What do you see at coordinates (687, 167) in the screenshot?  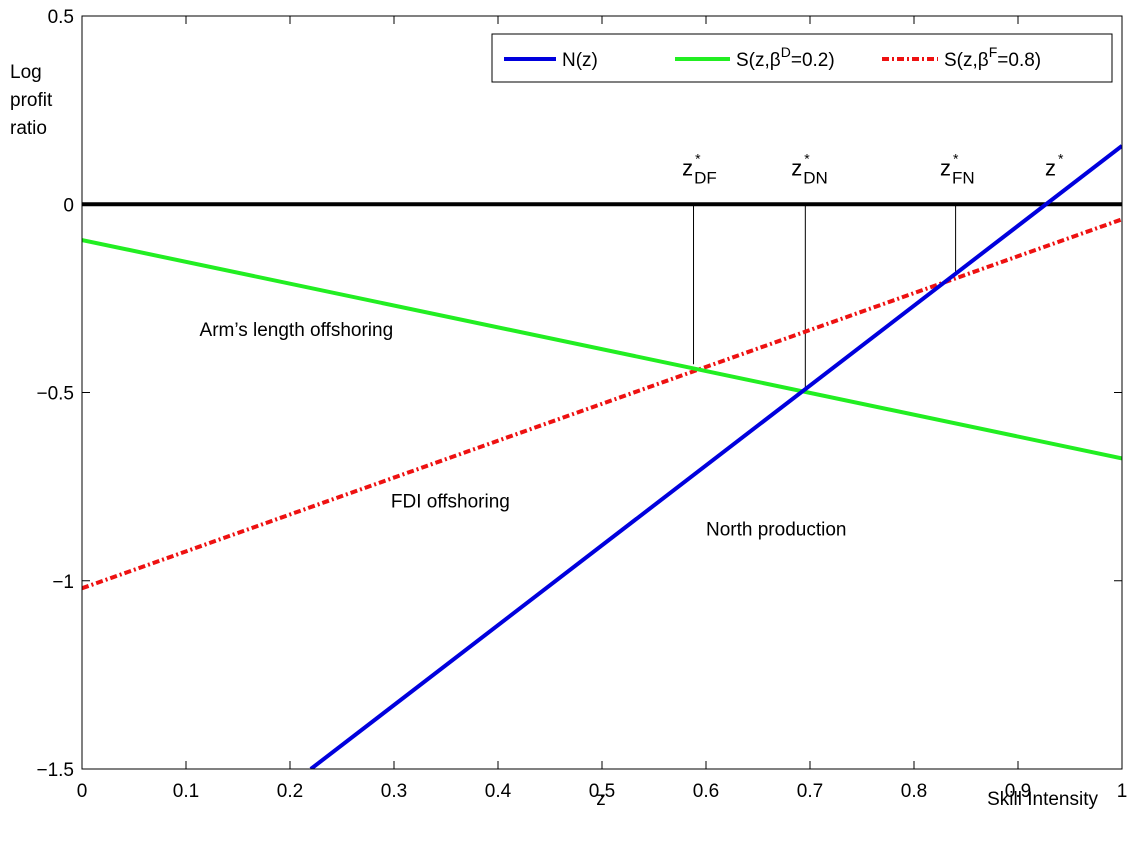 I see `cutoff-label-0: z` at bounding box center [687, 167].